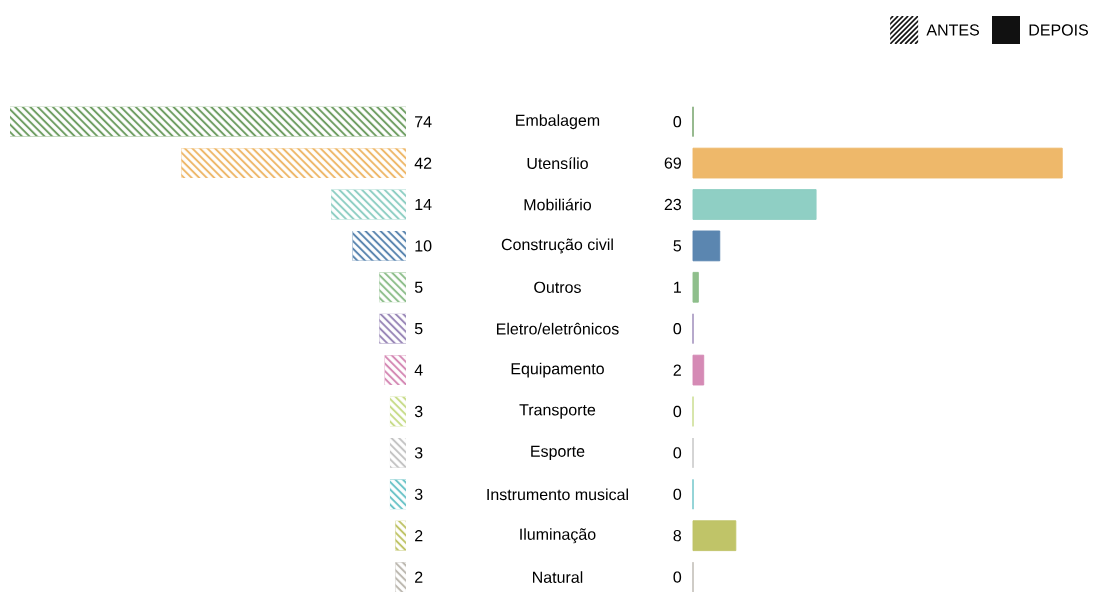 The width and height of the screenshot is (1099, 616). Describe the element at coordinates (557, 163) in the screenshot. I see `y-tick-label: Utensílio` at that location.